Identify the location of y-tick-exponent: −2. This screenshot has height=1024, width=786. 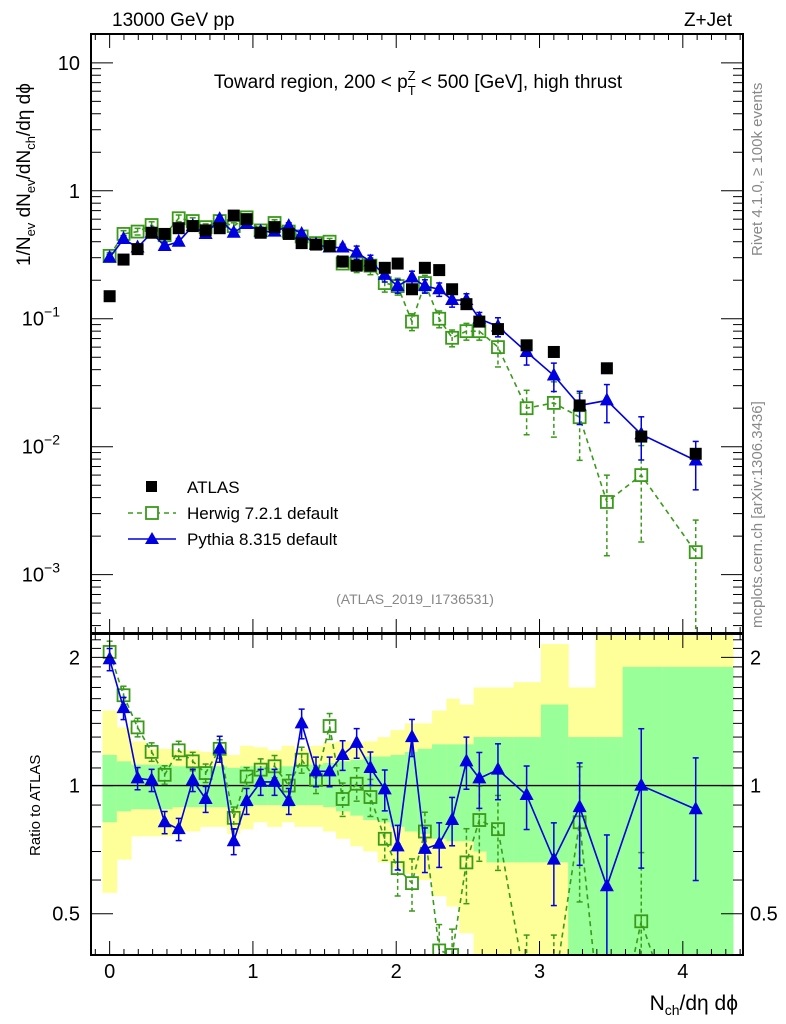
(52, 440).